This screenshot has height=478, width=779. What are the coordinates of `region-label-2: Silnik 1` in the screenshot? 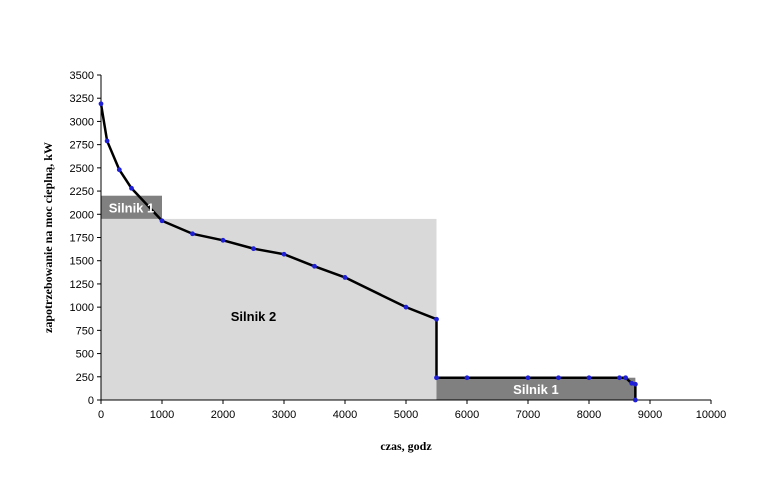 It's located at (536, 389).